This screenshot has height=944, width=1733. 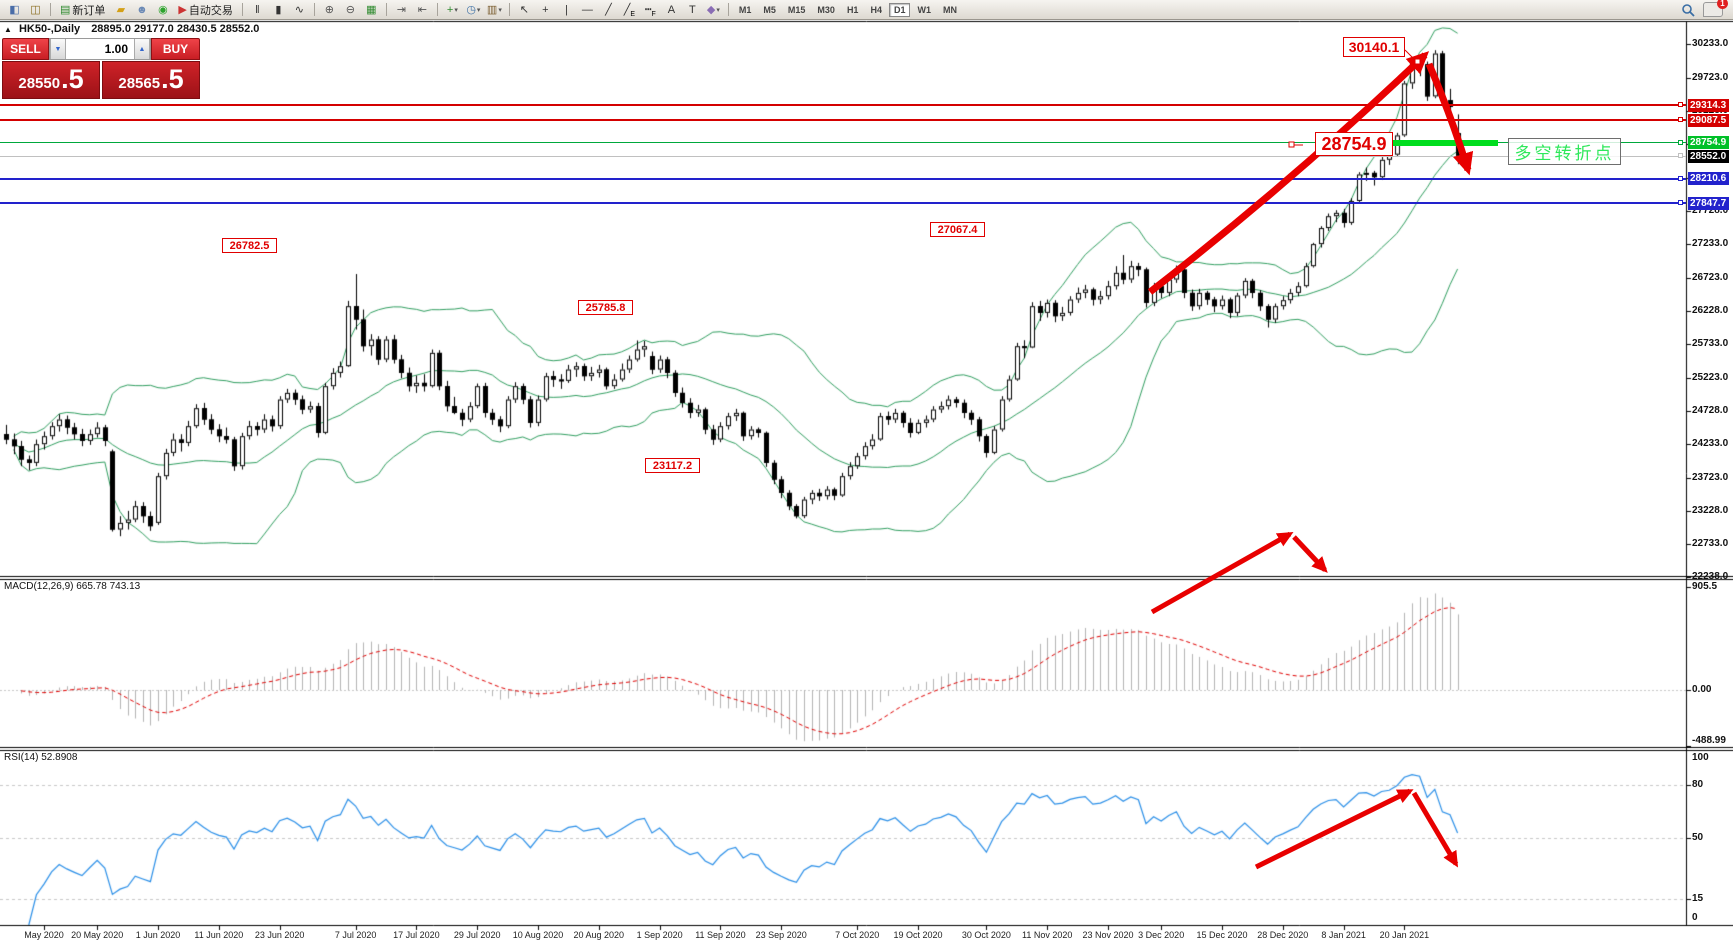 I want to click on timeframe-d1: D1, so click(x=899, y=9).